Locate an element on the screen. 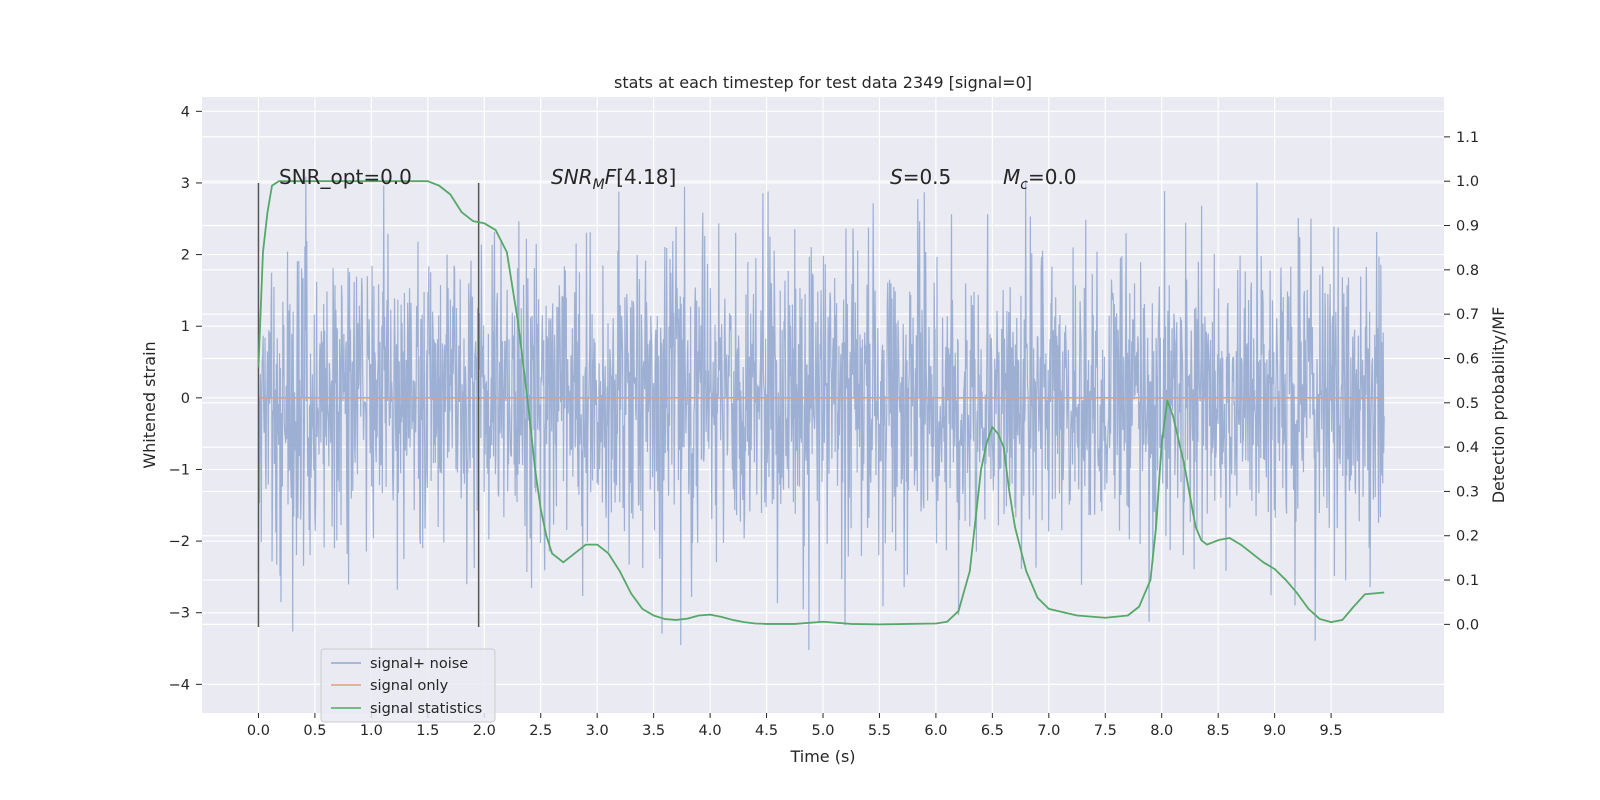  x-tick-label: 8.5 is located at coordinates (1218, 731).